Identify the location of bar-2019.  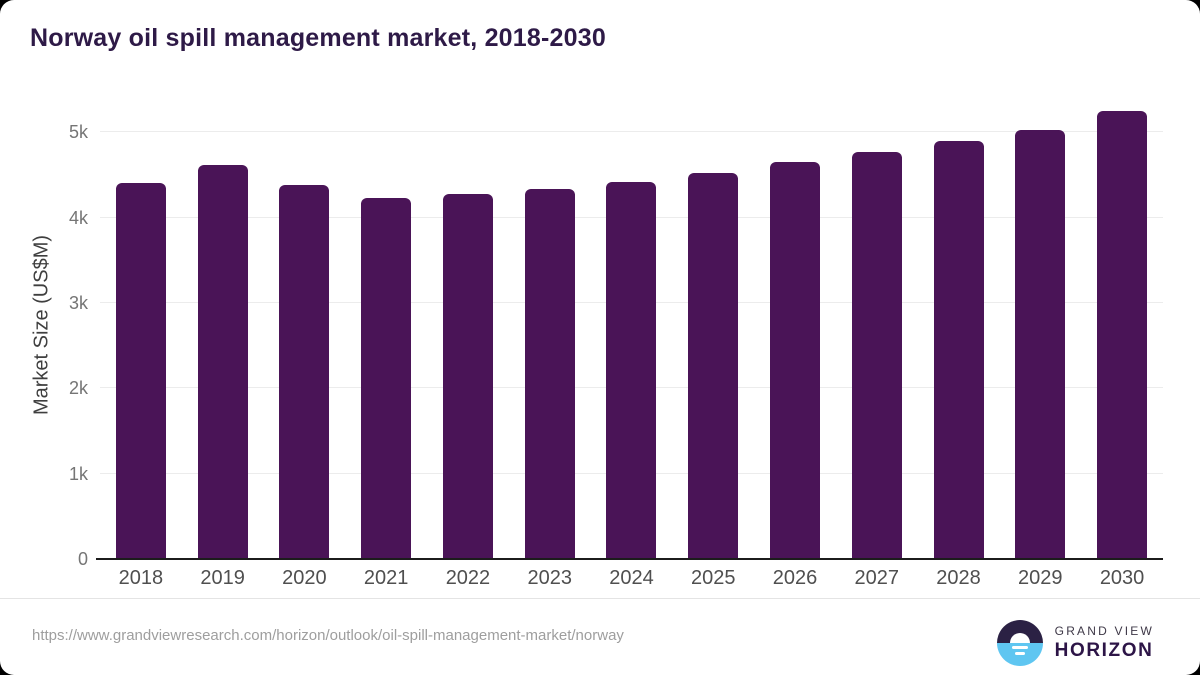
(222, 361).